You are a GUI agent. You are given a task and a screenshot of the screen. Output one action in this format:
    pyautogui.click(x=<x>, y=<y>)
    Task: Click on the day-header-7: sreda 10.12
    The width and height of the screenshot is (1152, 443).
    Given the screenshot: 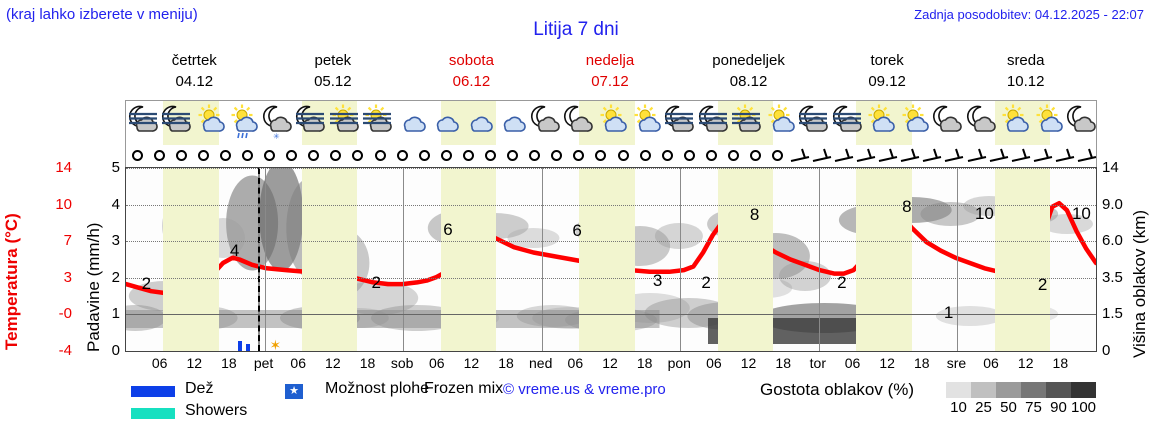 What is the action you would take?
    pyautogui.click(x=1025, y=73)
    